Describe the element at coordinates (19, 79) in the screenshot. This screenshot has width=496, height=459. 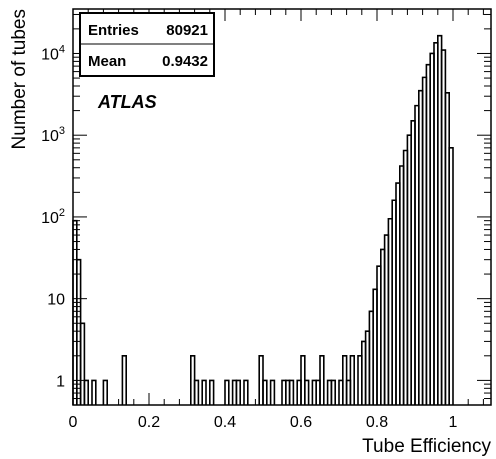
I see `y-axis-title: Number of tubes` at that location.